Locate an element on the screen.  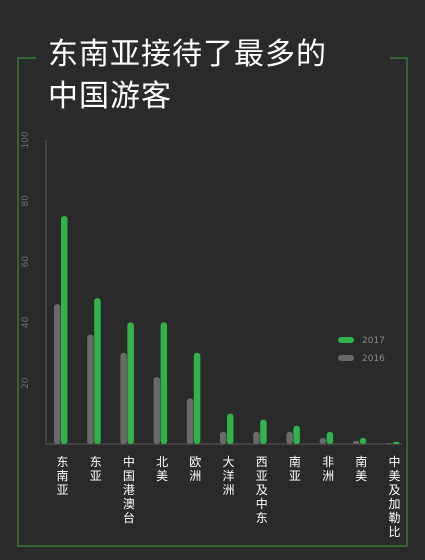
category-label: 南亚 is located at coordinates (295, 468).